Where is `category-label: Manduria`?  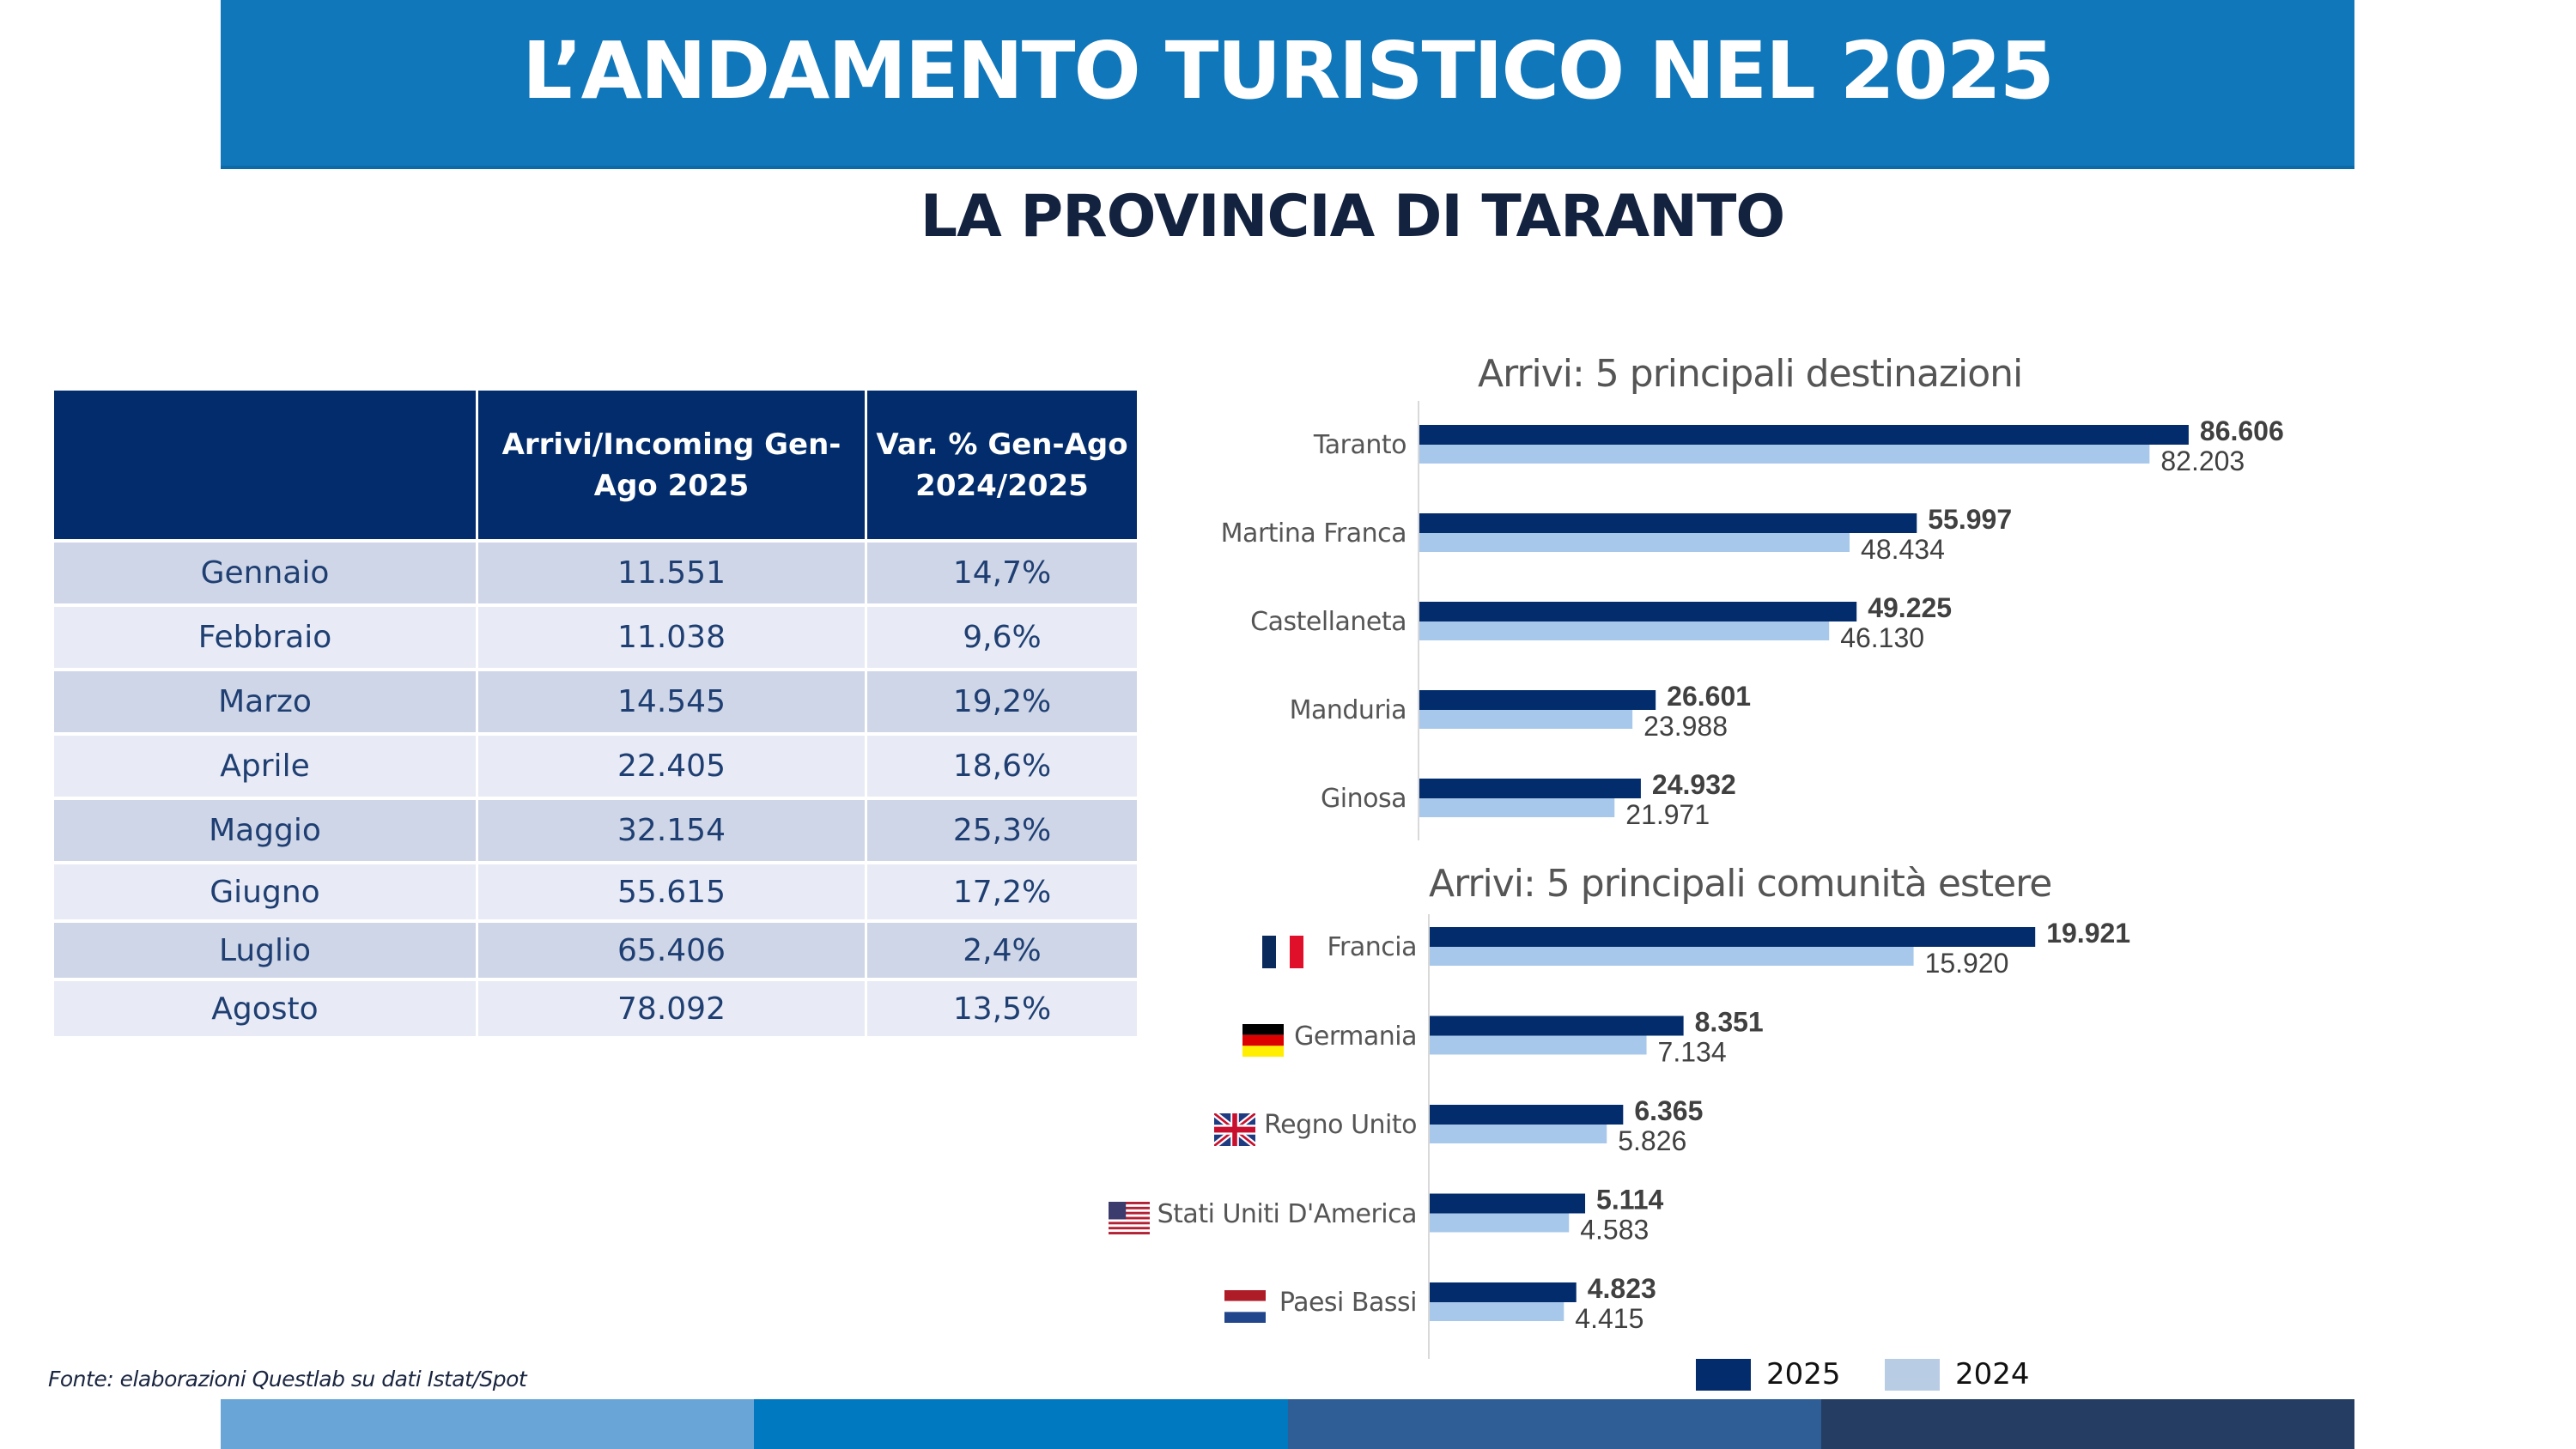
category-label: Manduria is located at coordinates (1348, 710).